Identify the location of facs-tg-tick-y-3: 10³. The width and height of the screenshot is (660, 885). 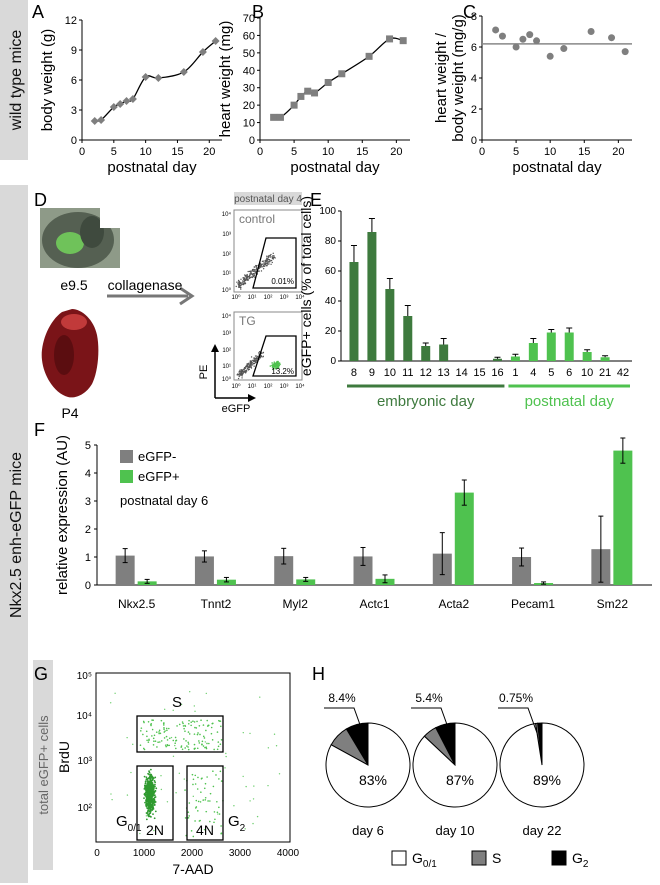
(226, 334).